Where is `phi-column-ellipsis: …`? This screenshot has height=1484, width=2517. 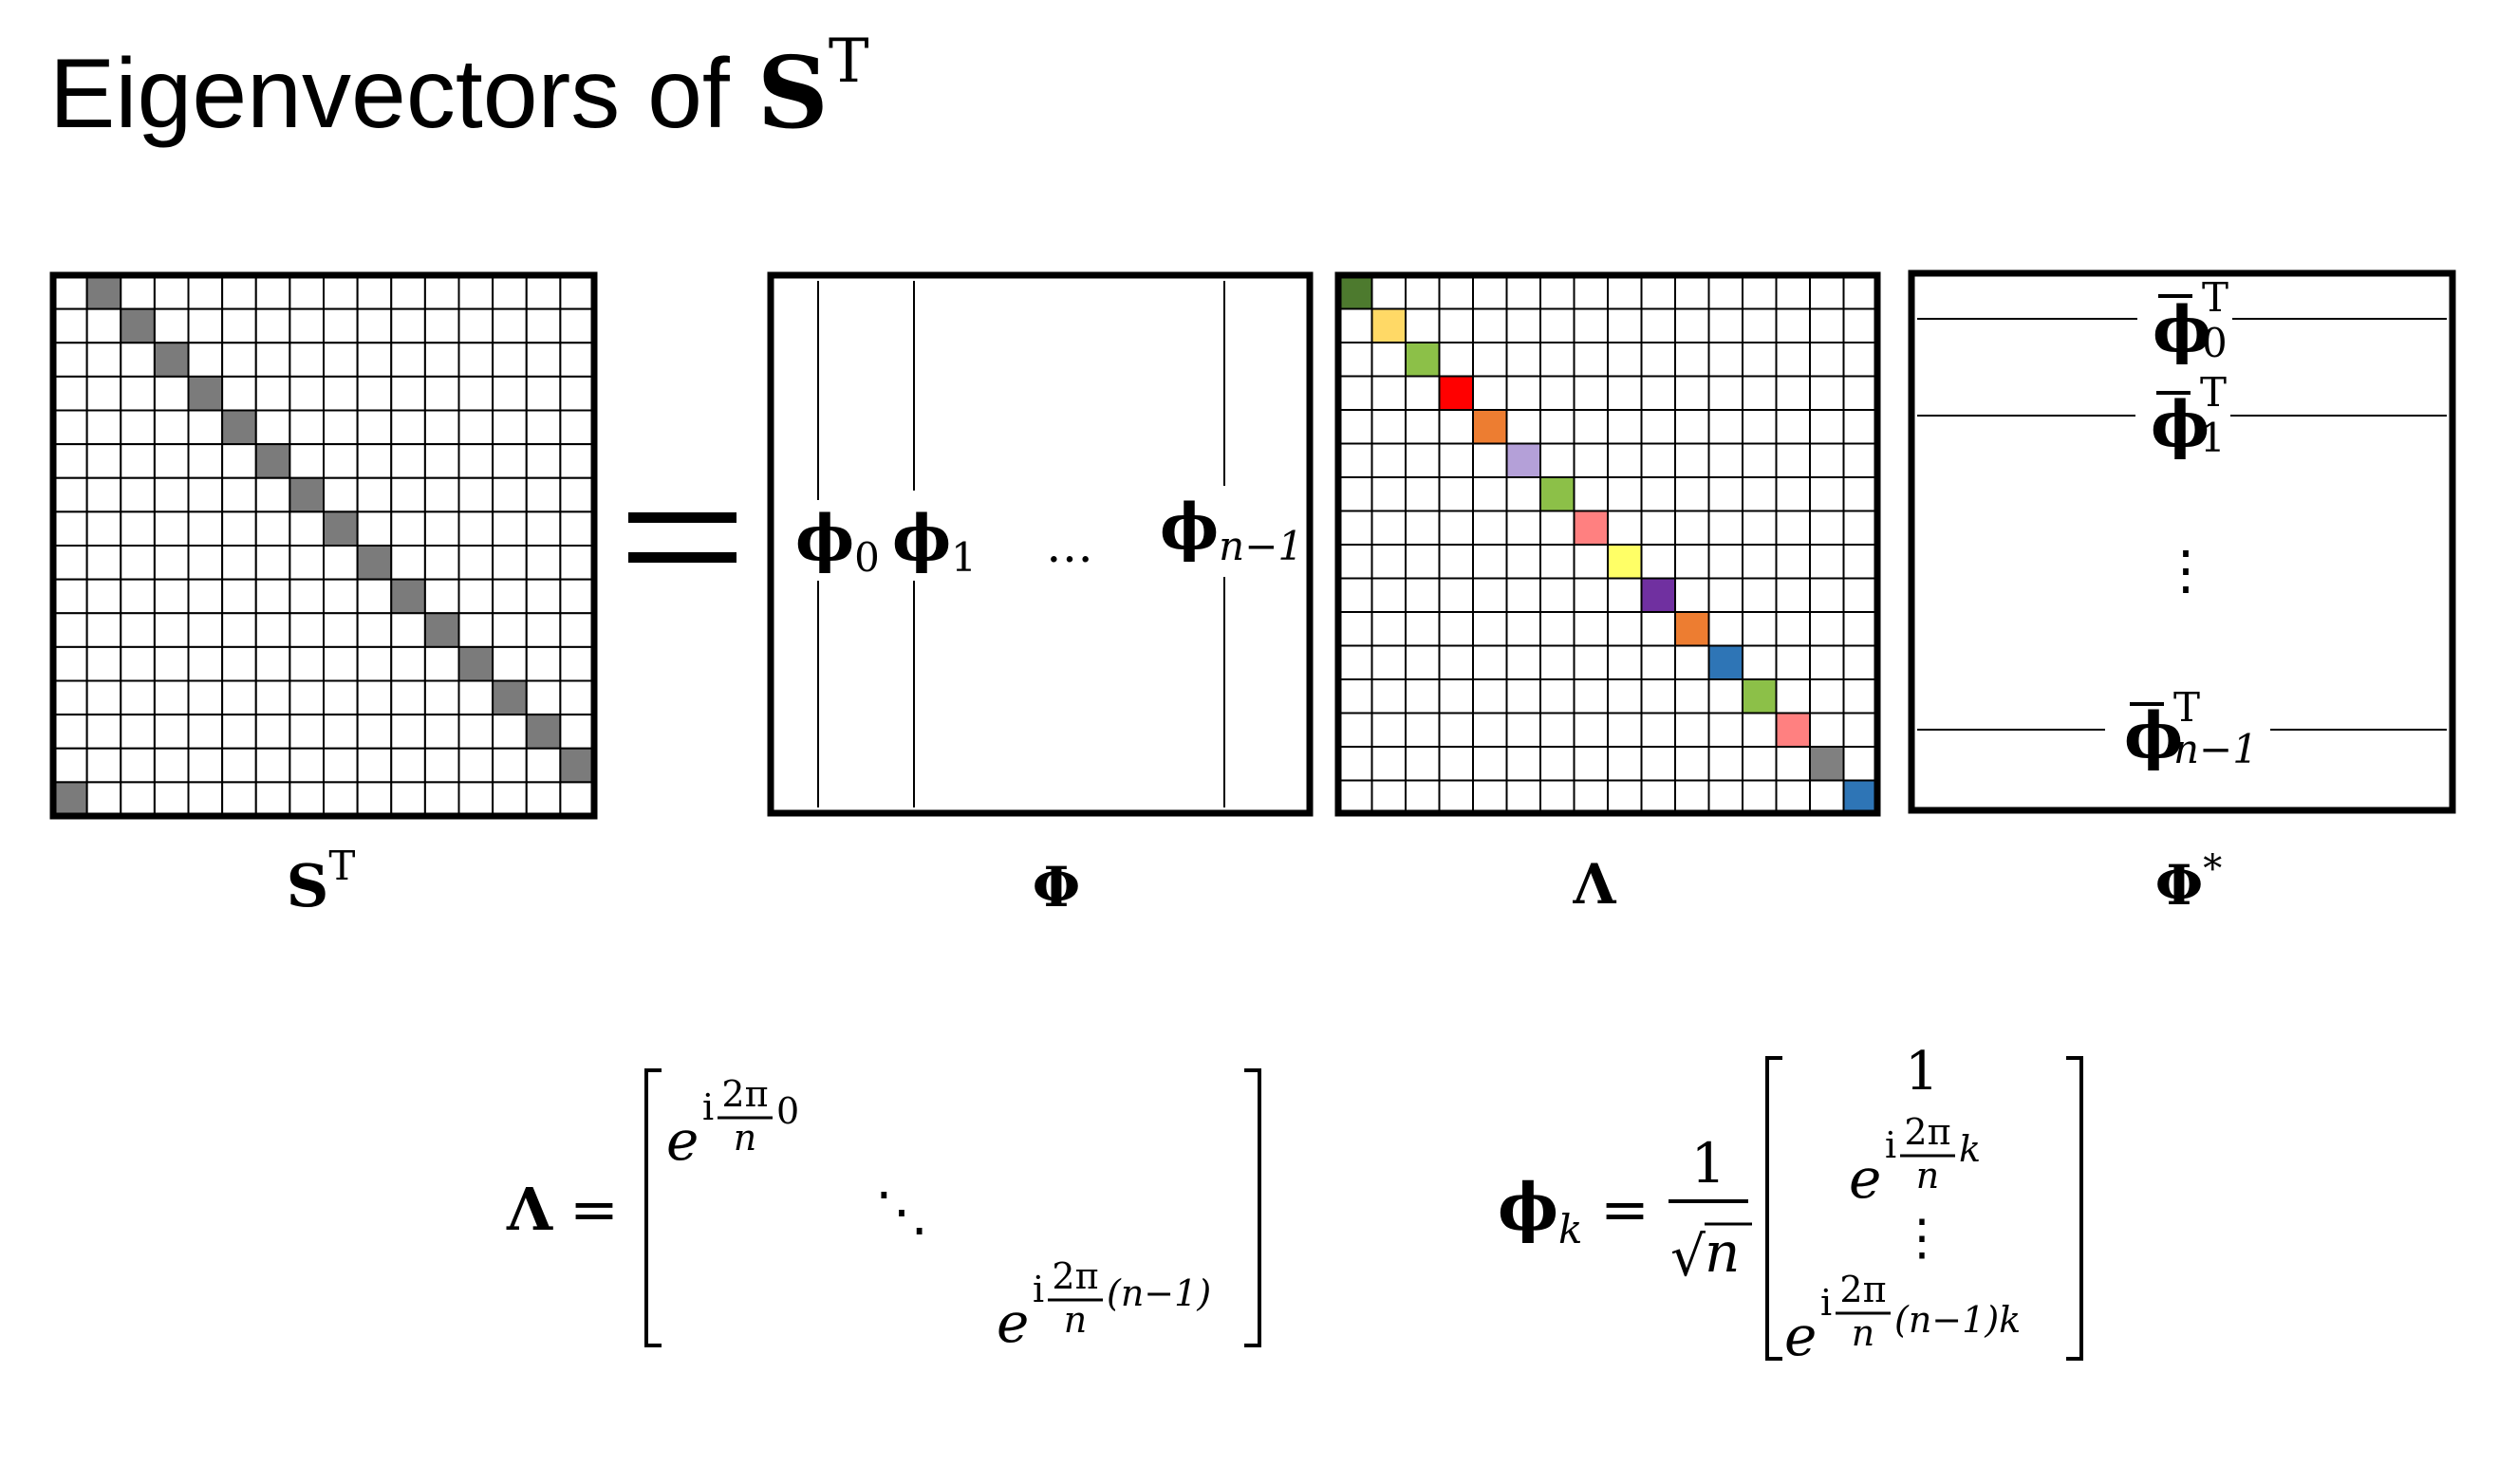 phi-column-ellipsis: … is located at coordinates (1069, 546).